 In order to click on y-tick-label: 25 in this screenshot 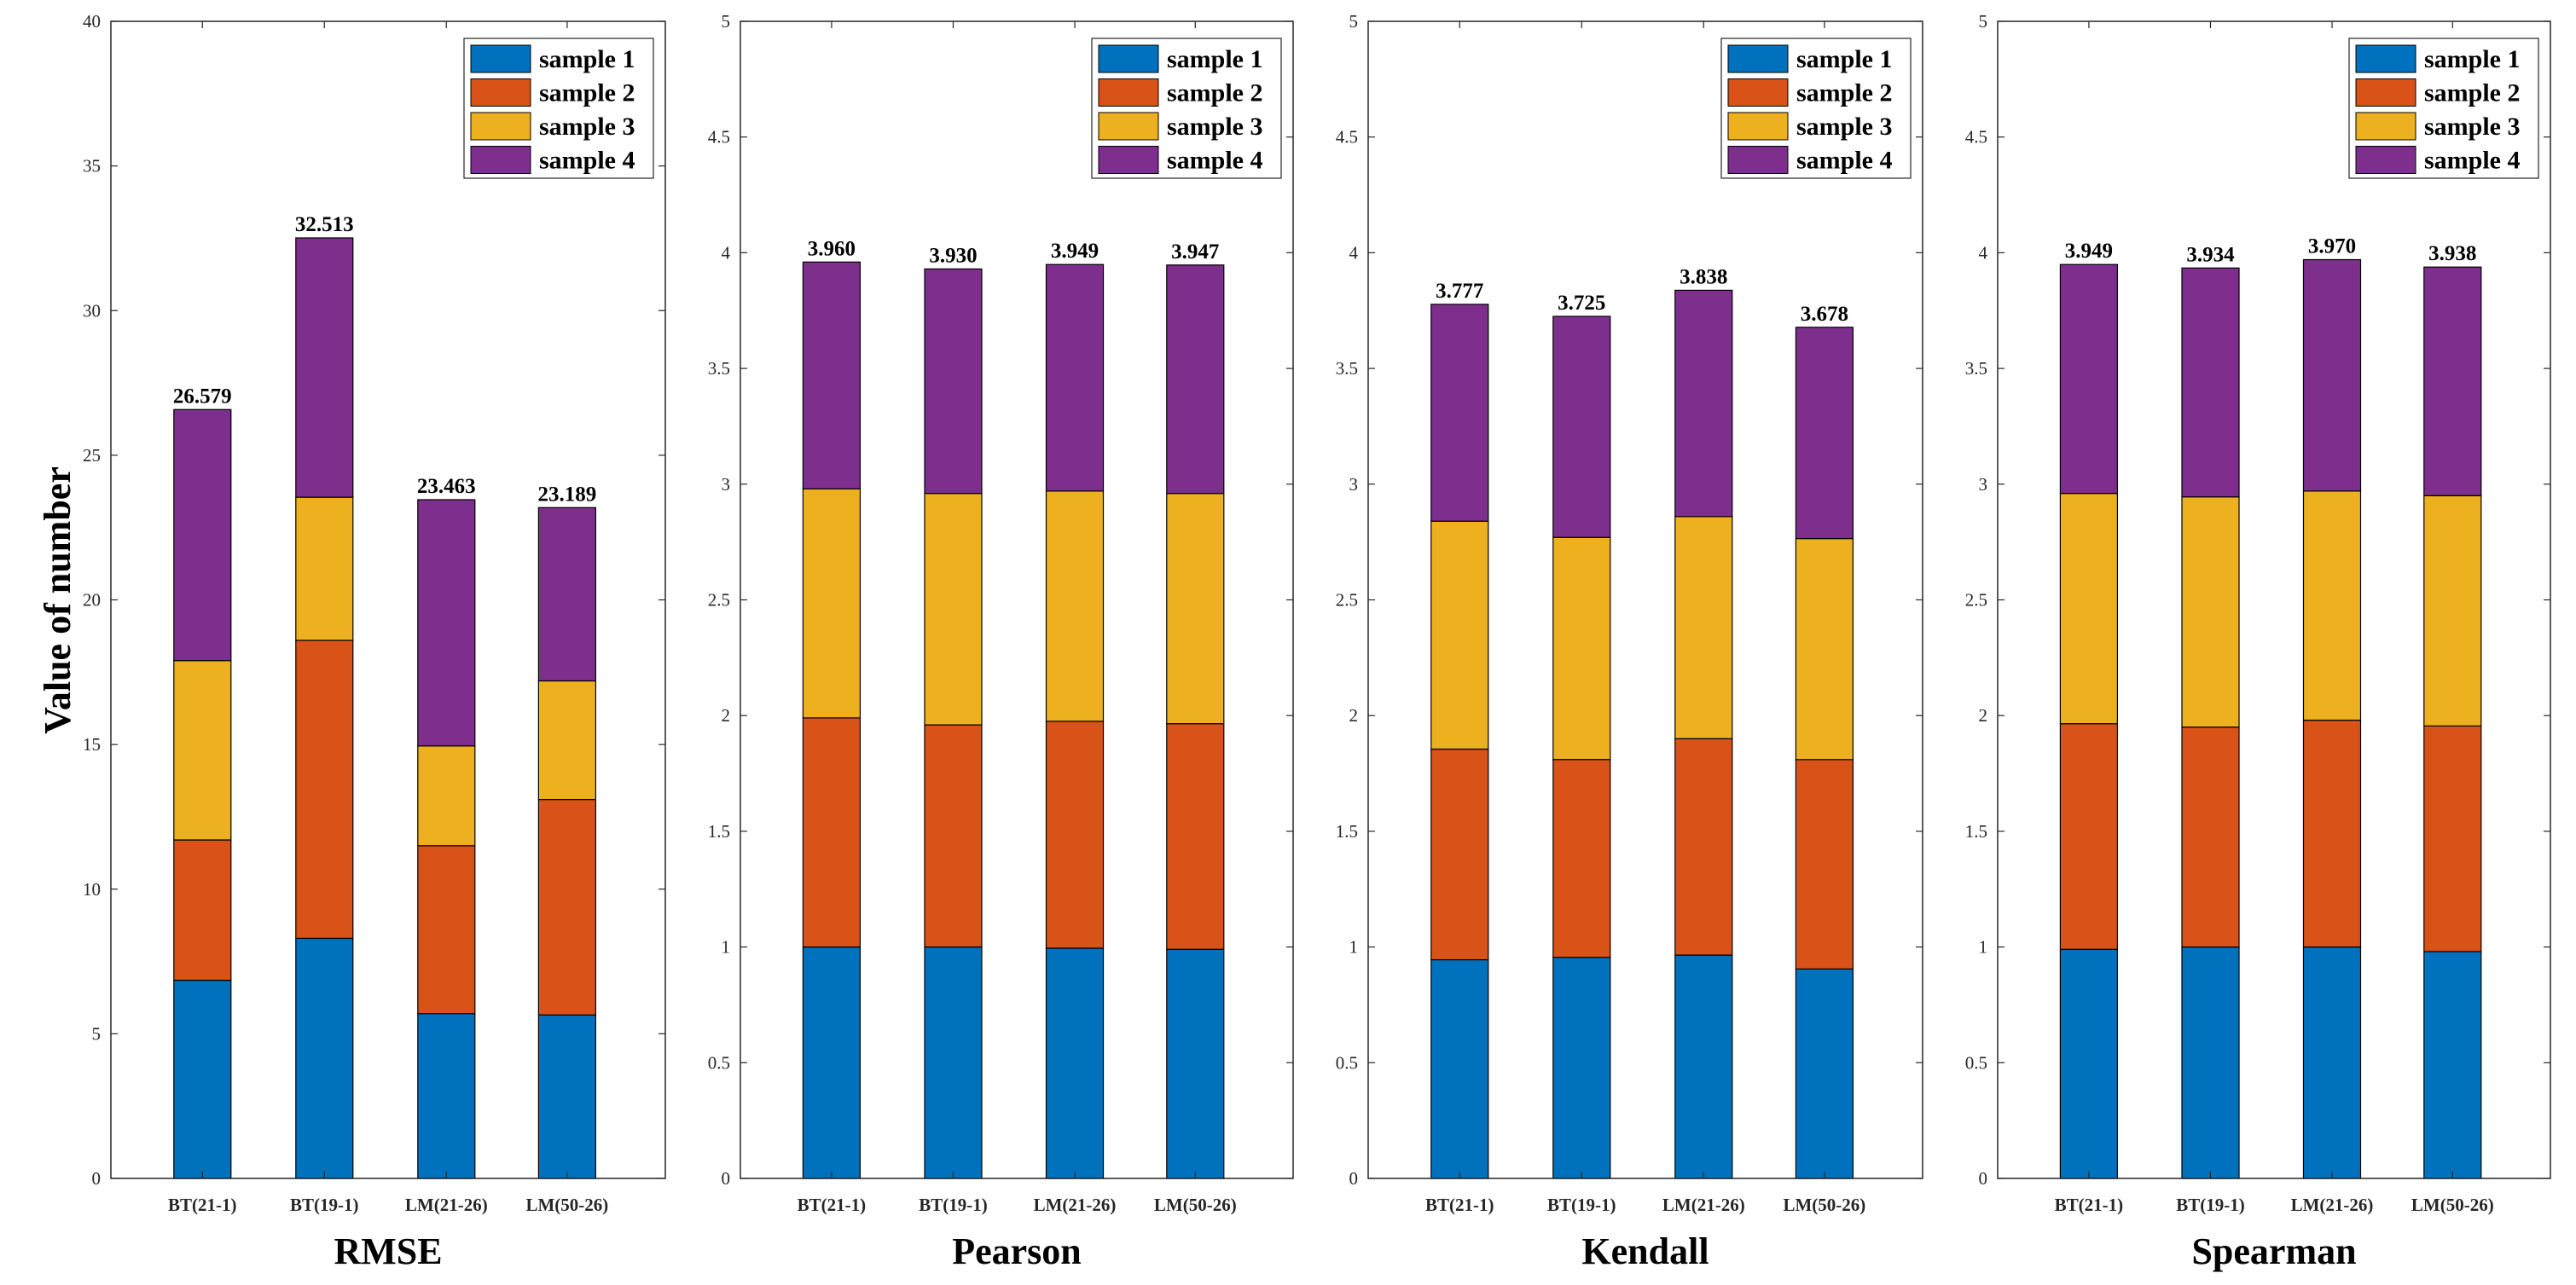, I will do `click(92, 455)`.